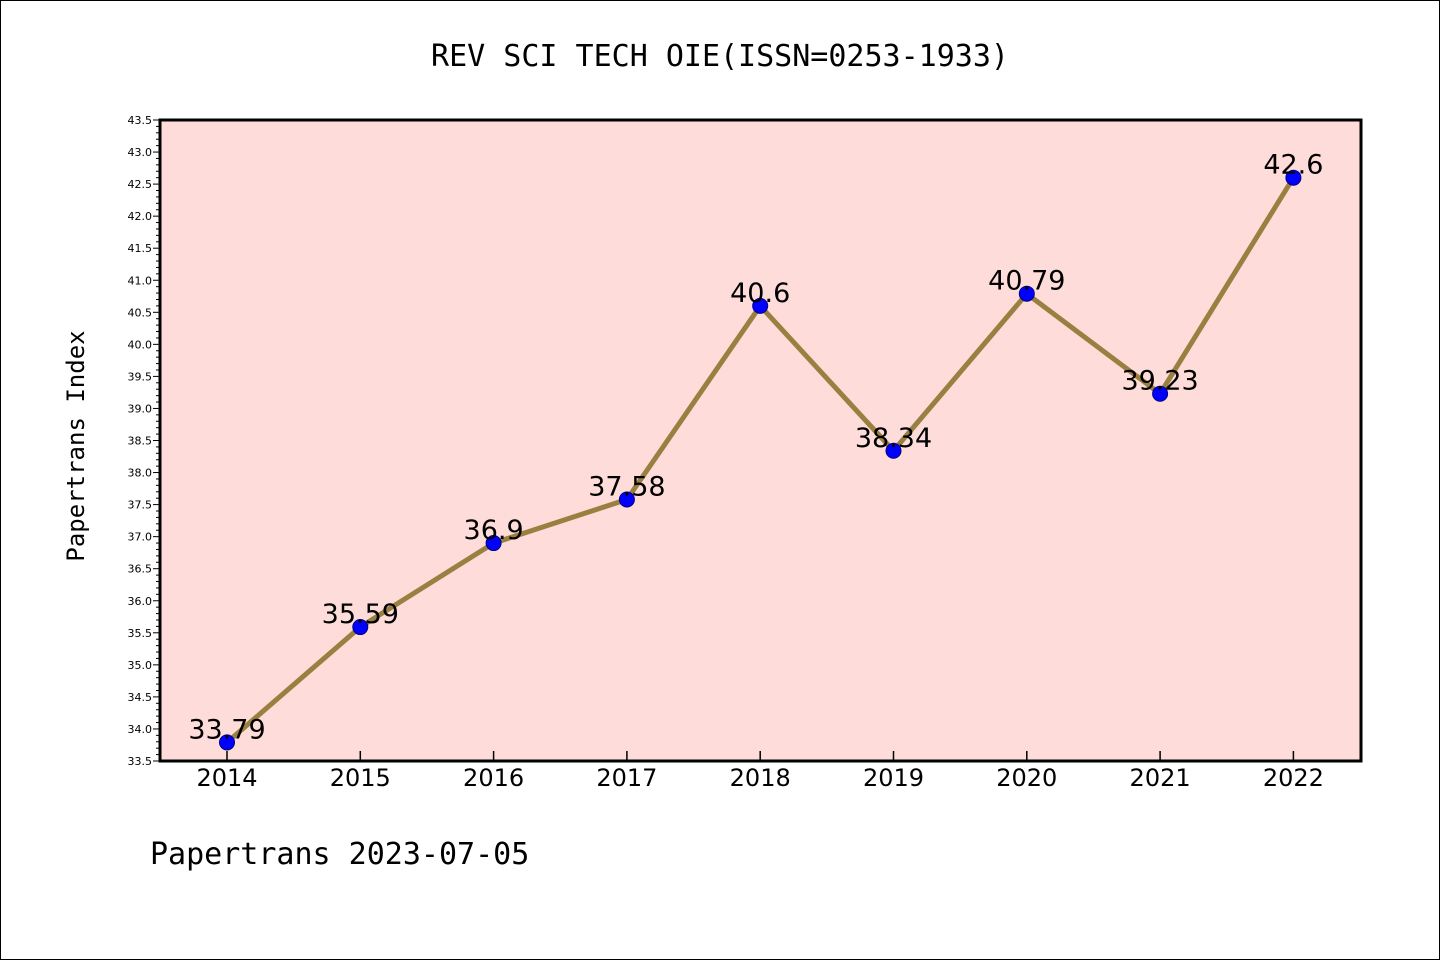 The width and height of the screenshot is (1440, 960). Describe the element at coordinates (140, 633) in the screenshot. I see `y-tick-label: 35.5` at that location.